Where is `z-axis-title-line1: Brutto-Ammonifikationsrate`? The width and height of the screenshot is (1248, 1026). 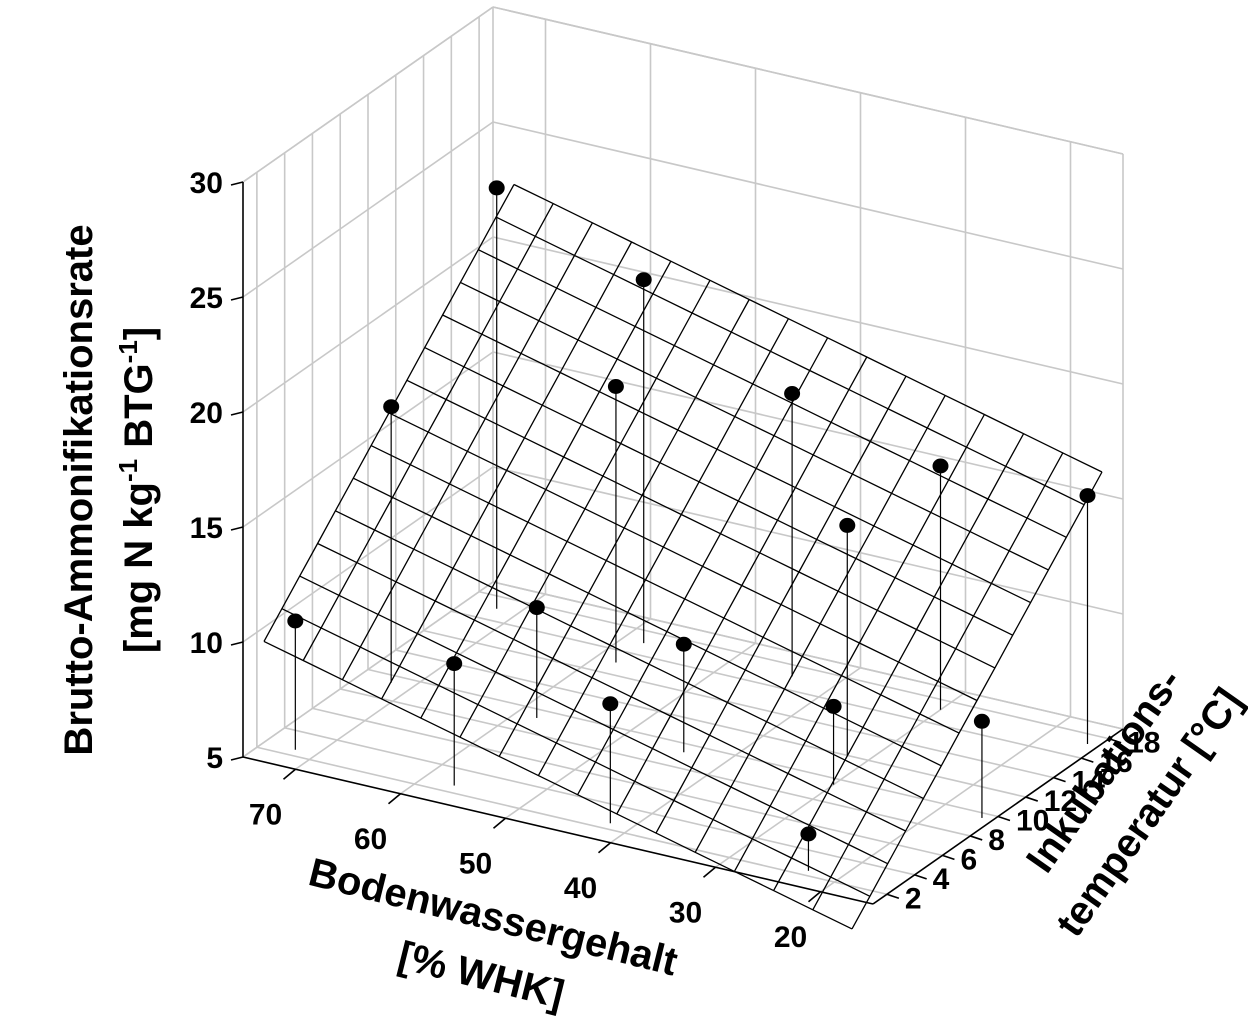
z-axis-title-line1: Brutto-Ammonifikationsrate is located at coordinates (79, 489).